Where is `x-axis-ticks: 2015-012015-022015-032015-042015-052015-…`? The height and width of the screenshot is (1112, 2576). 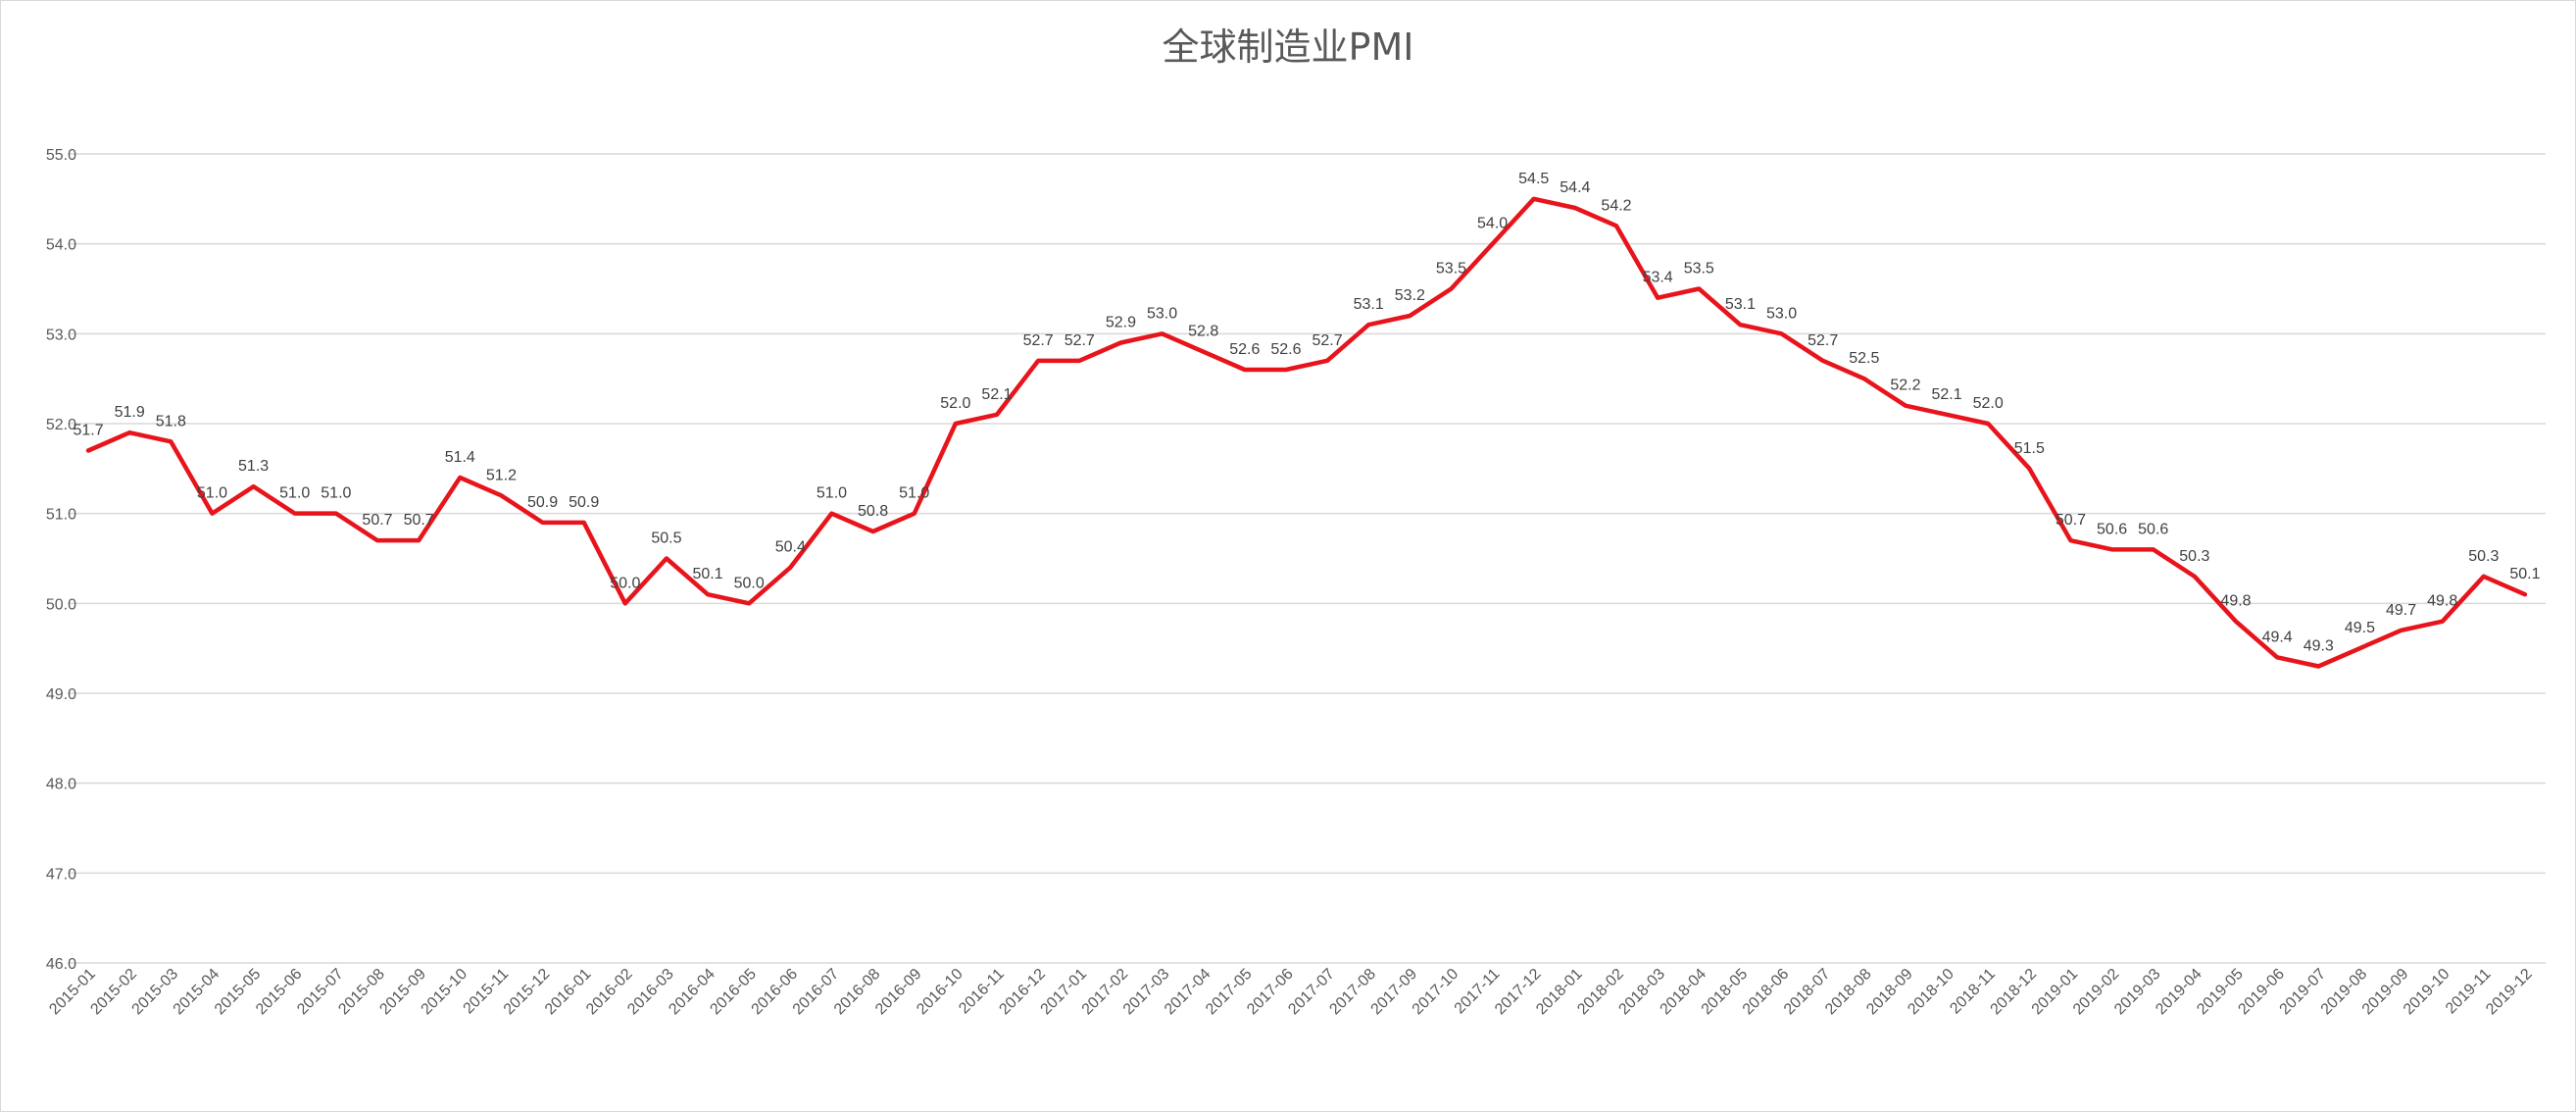
x-axis-ticks: 2015-012015-022015-032015-042015-052015-… is located at coordinates (1290, 992).